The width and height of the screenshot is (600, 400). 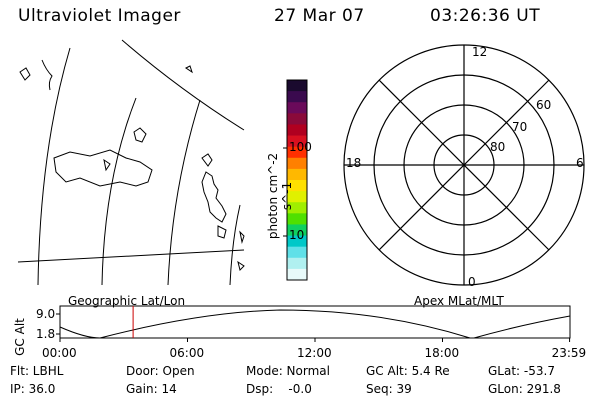 What do you see at coordinates (127, 301) in the screenshot?
I see `timeline-left-title: Geographic Lat/Lon` at bounding box center [127, 301].